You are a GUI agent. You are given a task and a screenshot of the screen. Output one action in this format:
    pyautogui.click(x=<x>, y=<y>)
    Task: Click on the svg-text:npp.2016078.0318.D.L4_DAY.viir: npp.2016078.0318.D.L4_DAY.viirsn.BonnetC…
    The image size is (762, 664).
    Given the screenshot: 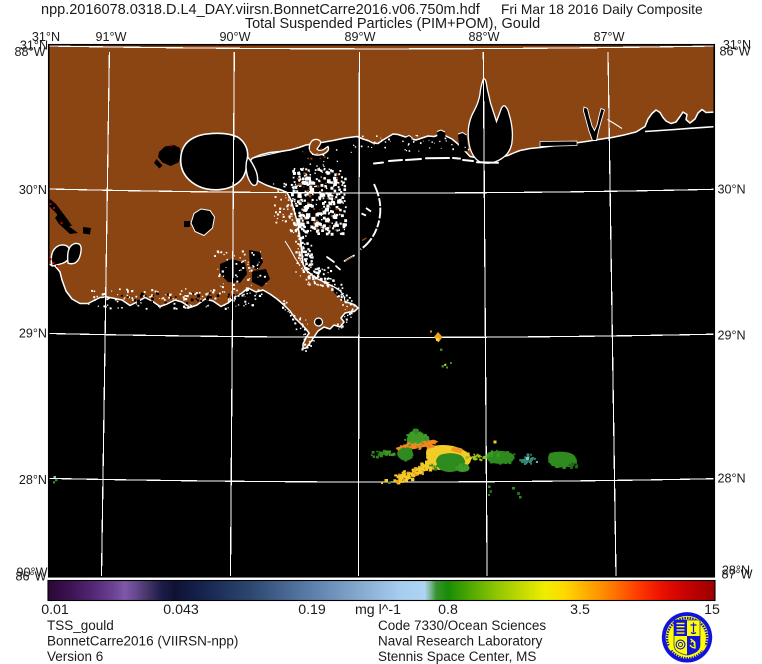 What is the action you would take?
    pyautogui.click(x=261, y=10)
    